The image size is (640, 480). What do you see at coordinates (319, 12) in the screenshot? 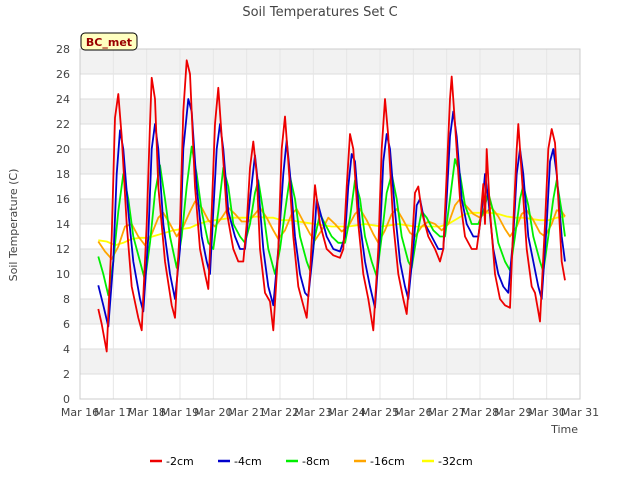
I see `chart-title: Soil Temperatures Set C` at bounding box center [319, 12].